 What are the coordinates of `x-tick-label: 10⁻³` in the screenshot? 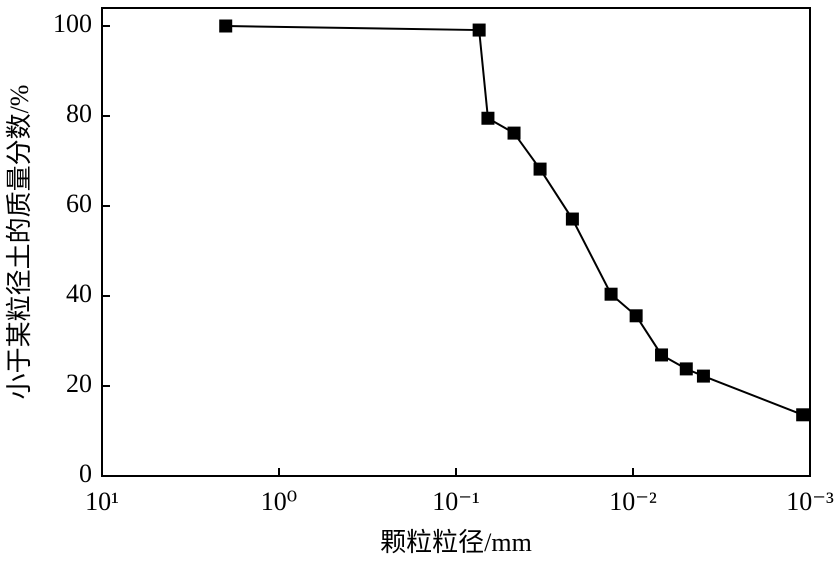 It's located at (810, 501).